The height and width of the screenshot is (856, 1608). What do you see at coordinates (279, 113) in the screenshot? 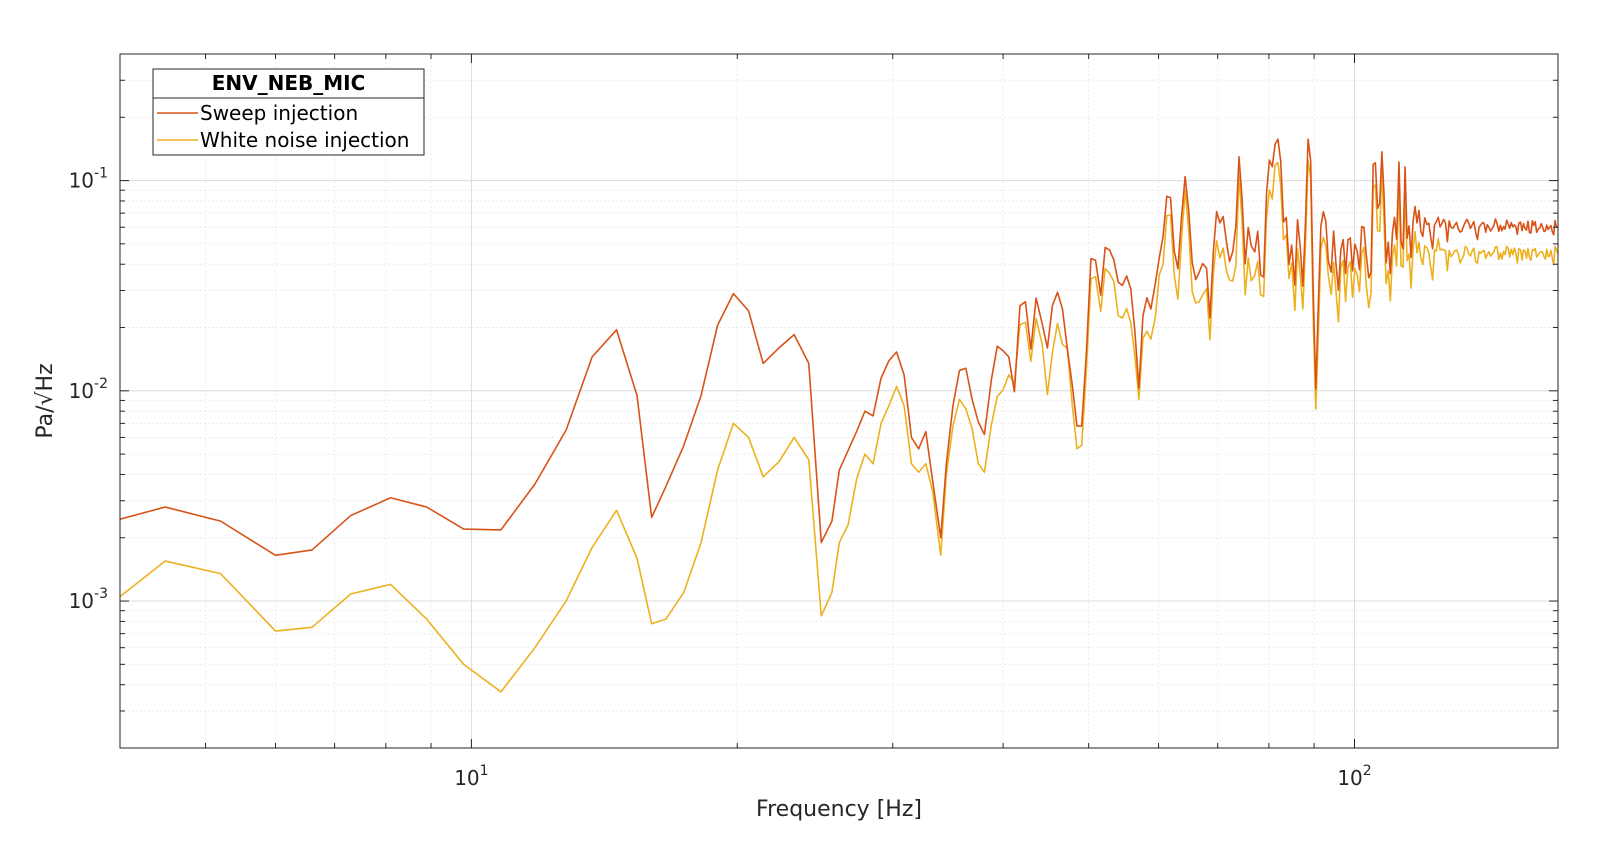
I see `legend-label-sweep-injection: Sweep injection` at bounding box center [279, 113].